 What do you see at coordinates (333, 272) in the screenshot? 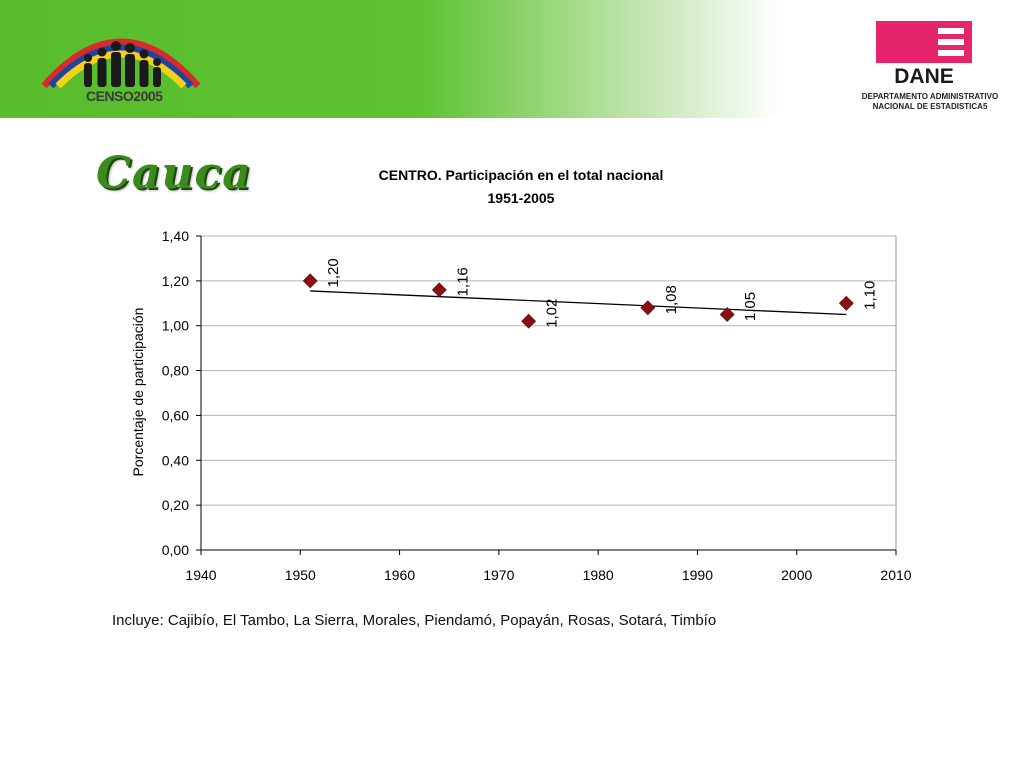
I see `data-label: 1,20` at bounding box center [333, 272].